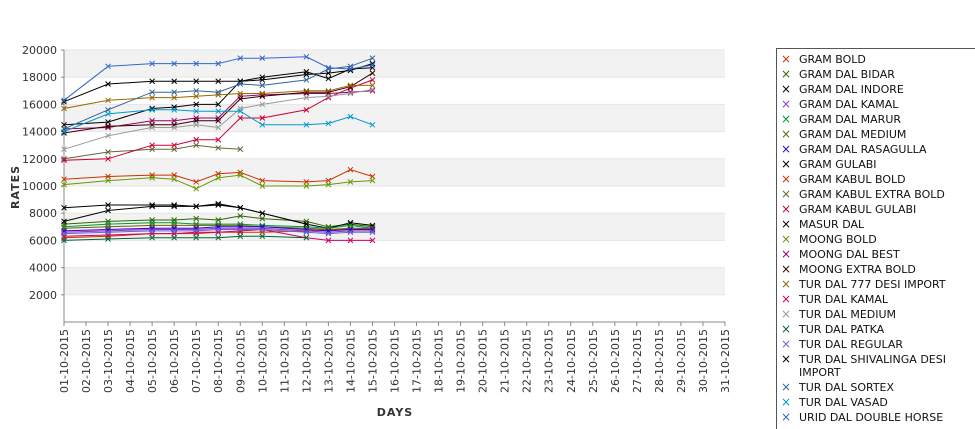 This screenshot has height=429, width=975. What do you see at coordinates (196, 361) in the screenshot?
I see `x-tick-label: 07-10-2015` at bounding box center [196, 361].